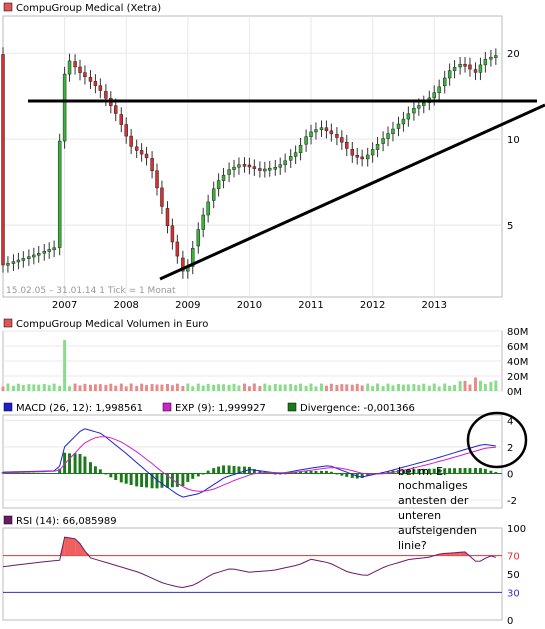 The height and width of the screenshot is (629, 545). Describe the element at coordinates (112, 324) in the screenshot. I see `volume-title: CompuGroup Medical Volumen in Euro` at that location.